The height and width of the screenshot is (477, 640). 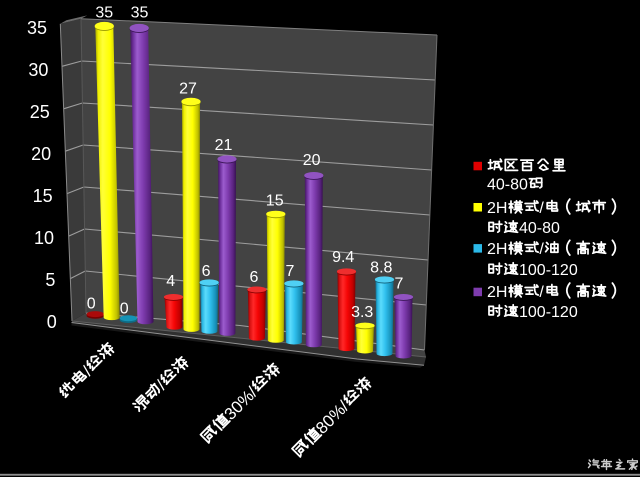 I want to click on svg-text: 9.4, so click(x=343, y=257).